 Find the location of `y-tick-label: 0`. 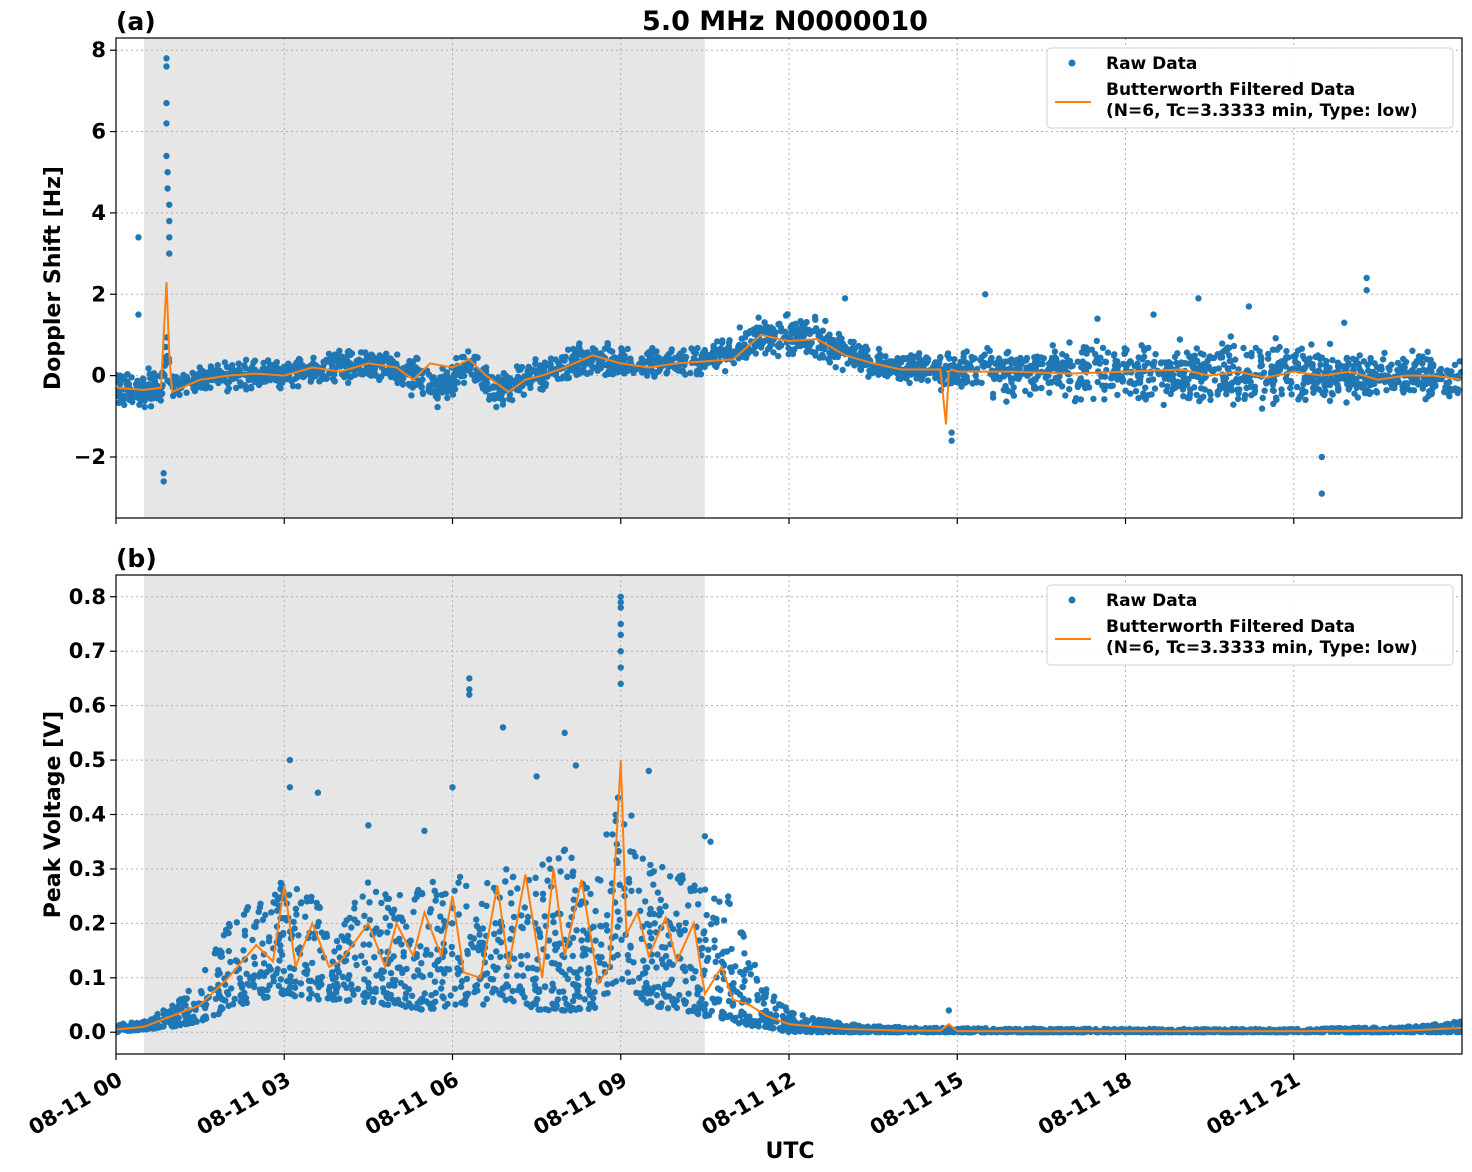

y-tick-label: 0 is located at coordinates (98, 376).